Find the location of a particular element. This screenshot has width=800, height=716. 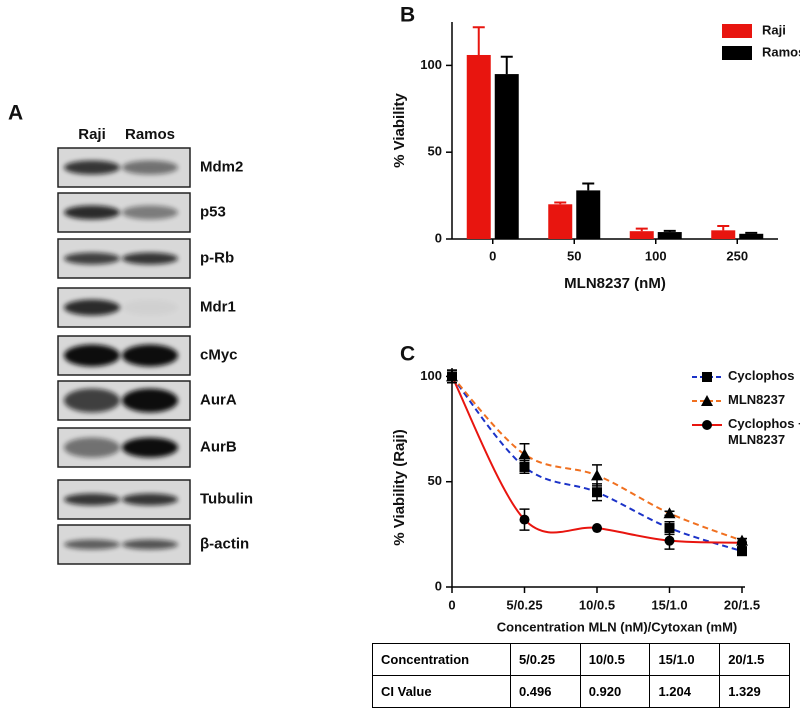

table-cell: 10/0.5 is located at coordinates (615, 659).